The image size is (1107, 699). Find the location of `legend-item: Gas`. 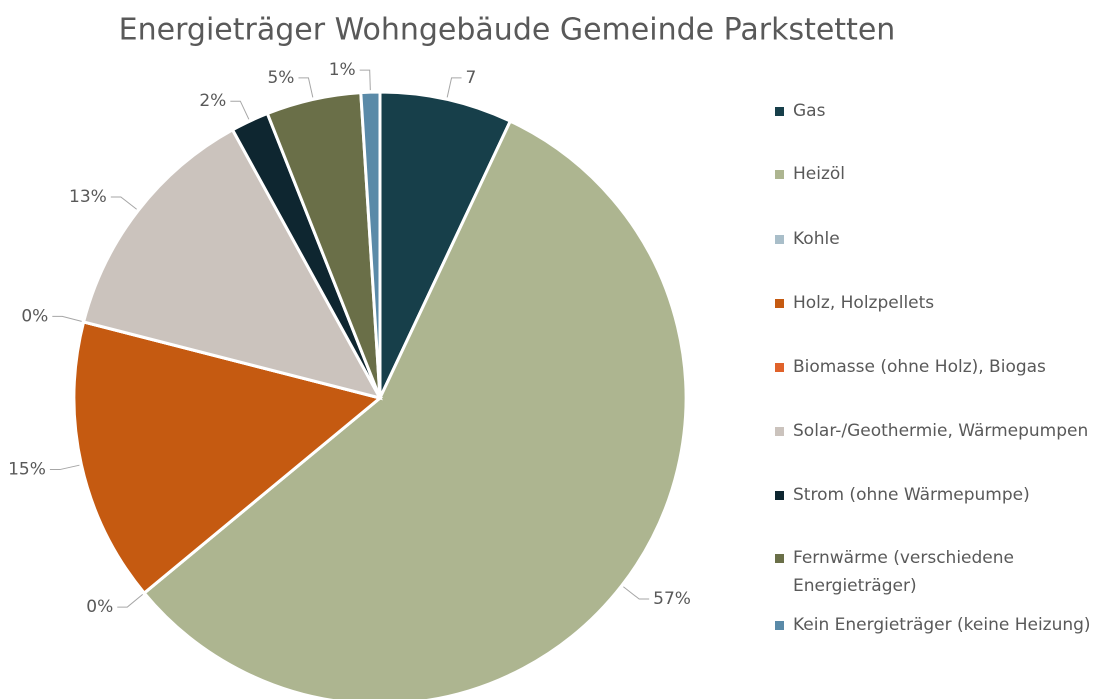

legend-item: Gas is located at coordinates (935, 111).